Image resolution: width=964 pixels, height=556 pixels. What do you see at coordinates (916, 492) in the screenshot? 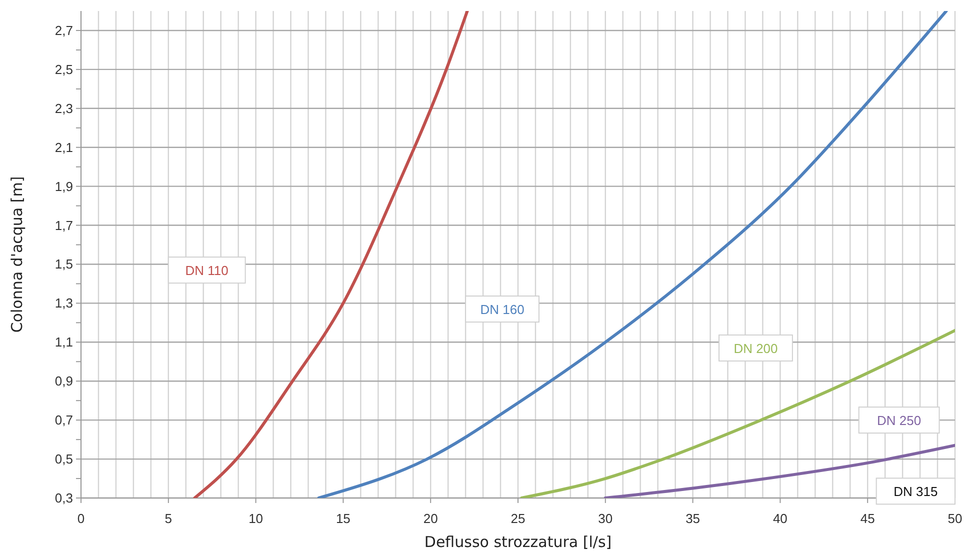
I see `annotation: DN 315` at bounding box center [916, 492].